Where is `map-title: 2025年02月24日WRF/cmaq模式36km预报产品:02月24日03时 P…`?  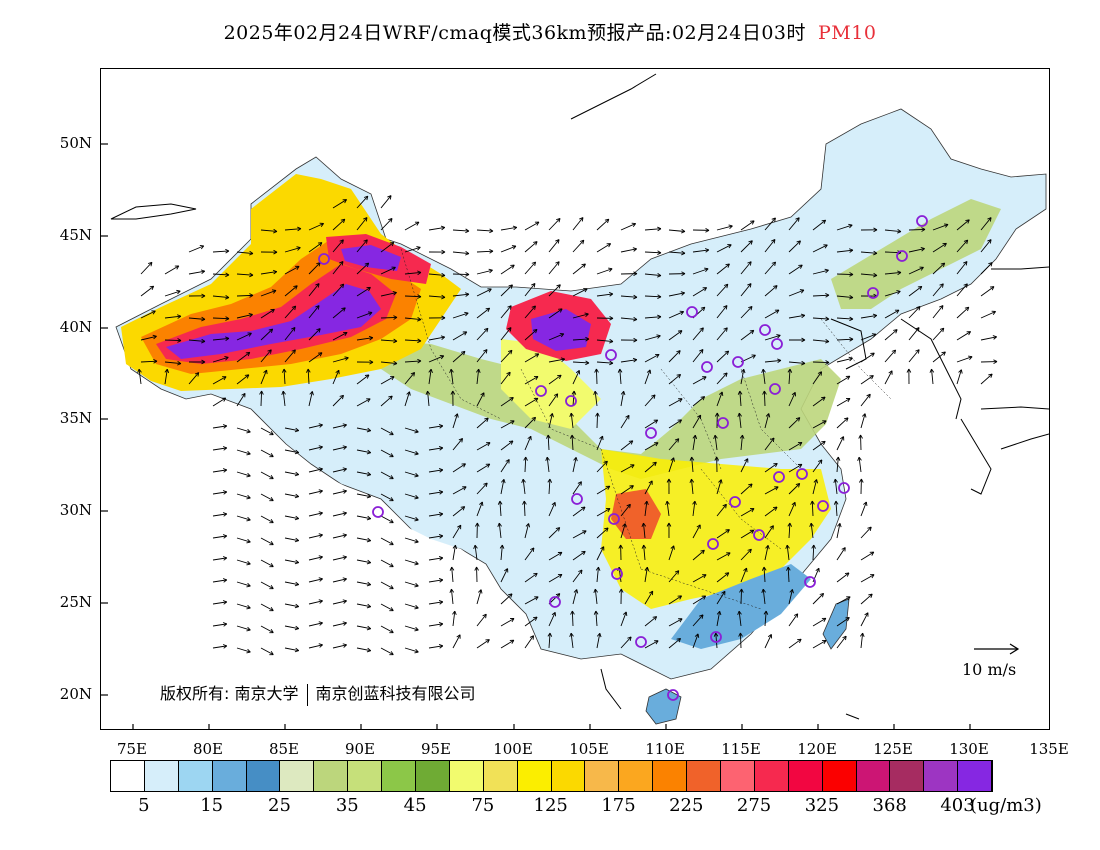
map-title: 2025年02月24日WRF/cmaq模式36km预报产品:02月24日03时 P… is located at coordinates (550, 31).